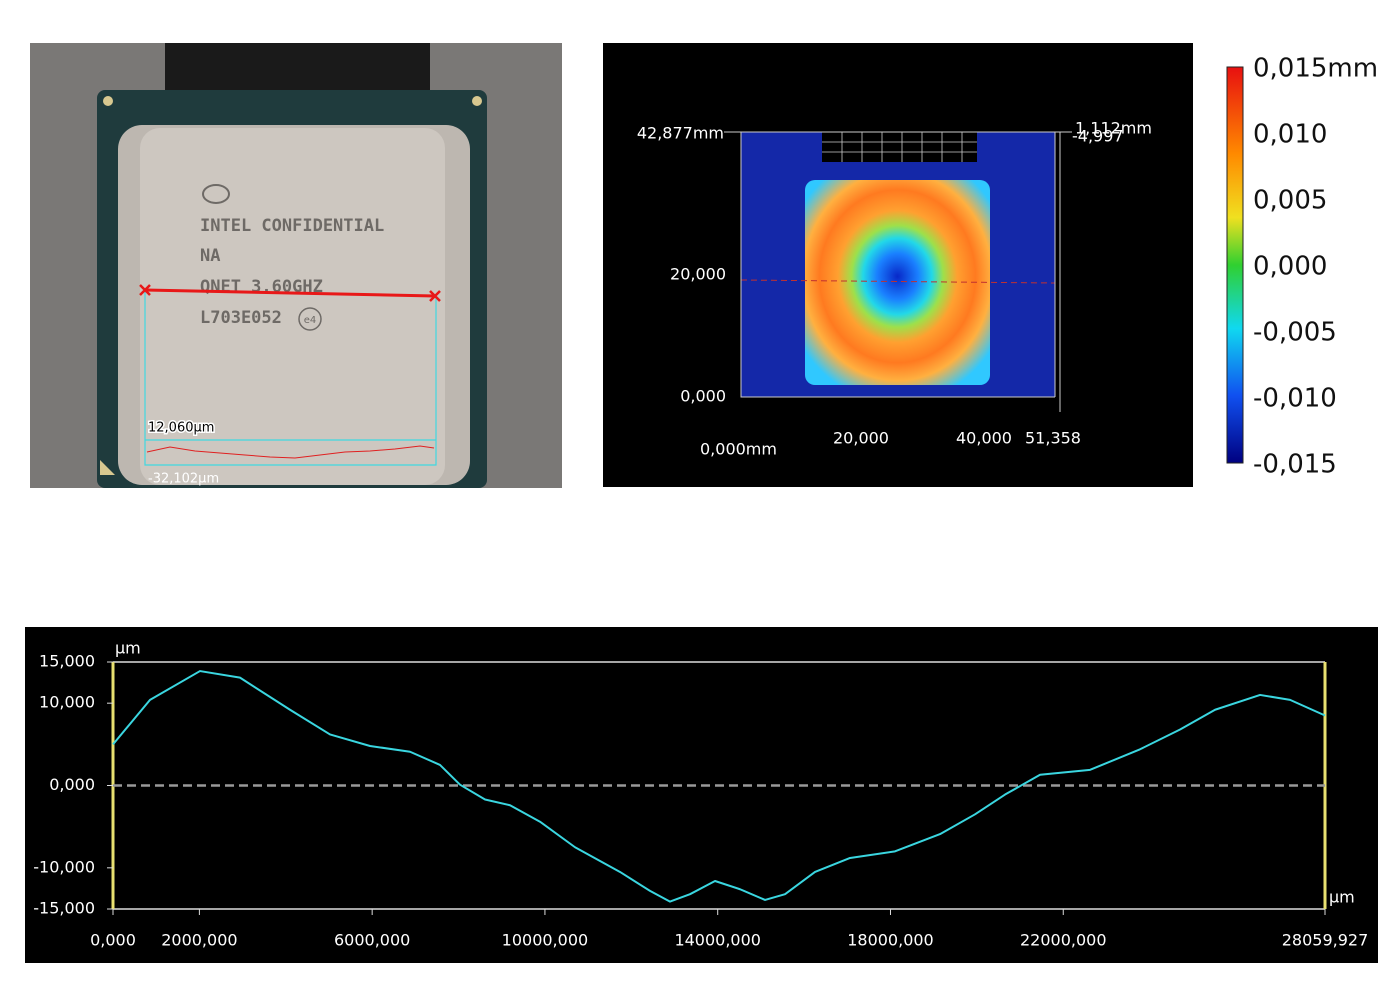 Image resolution: width=1400 pixels, height=990 pixels. Describe the element at coordinates (1053, 438) in the screenshot. I see `x-tick-label: 51,358` at that location.